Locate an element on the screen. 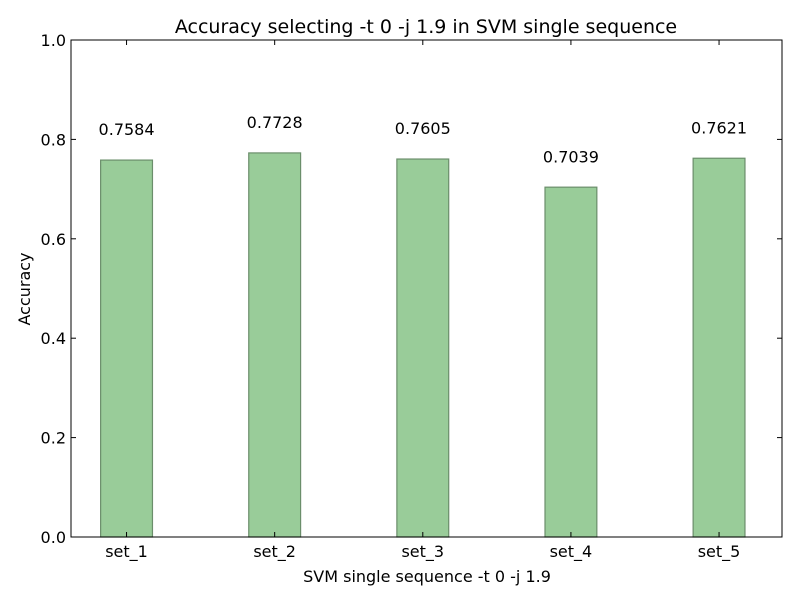  data-label-set_4: 0.7039 is located at coordinates (571, 156).